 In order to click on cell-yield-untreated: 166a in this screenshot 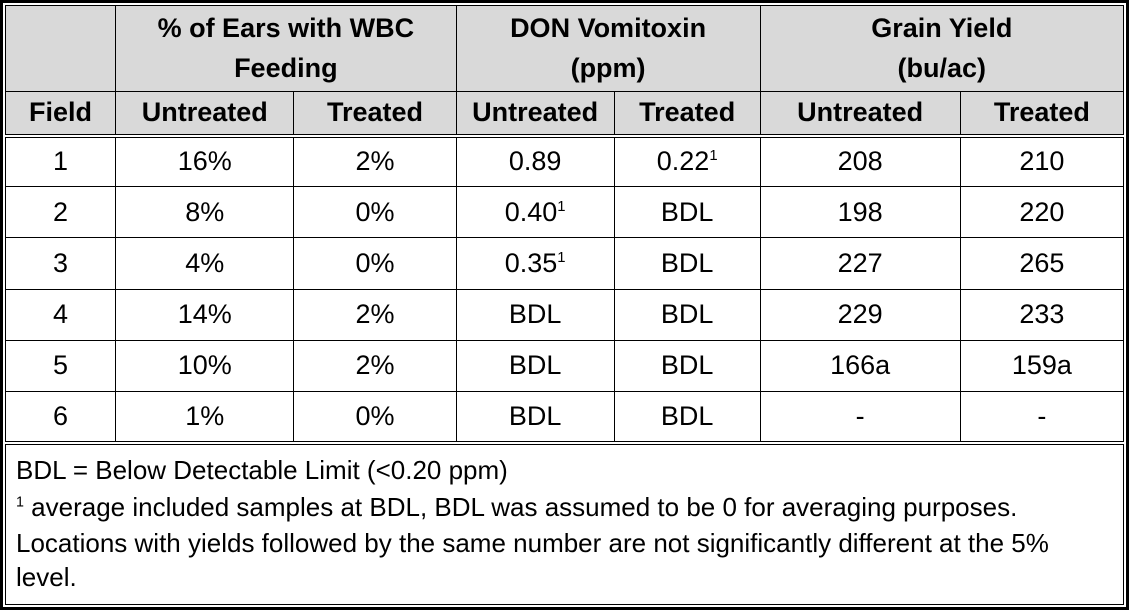, I will do `click(860, 366)`.